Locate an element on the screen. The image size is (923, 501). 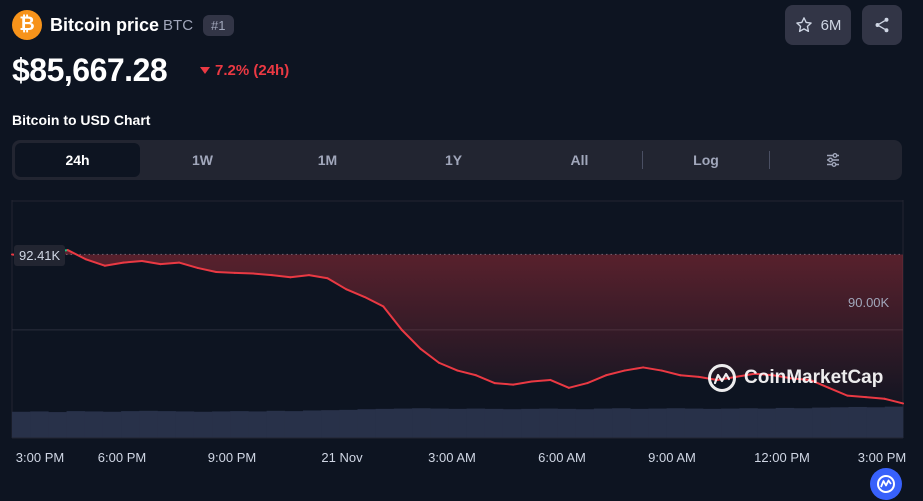
current-price: $85,667.28 is located at coordinates (90, 70).